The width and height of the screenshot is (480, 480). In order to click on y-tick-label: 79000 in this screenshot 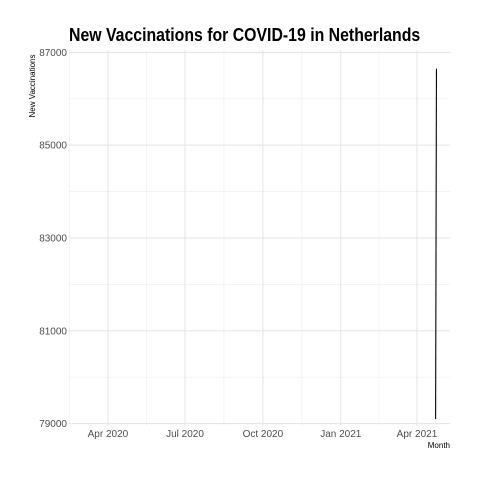, I will do `click(53, 424)`.